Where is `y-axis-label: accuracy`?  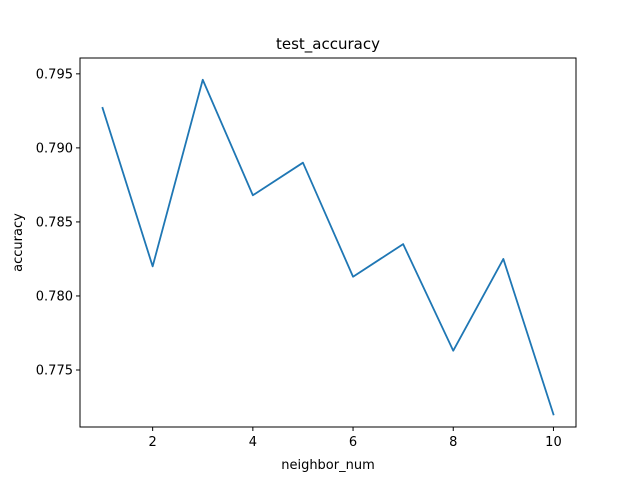 y-axis-label: accuracy is located at coordinates (18, 242).